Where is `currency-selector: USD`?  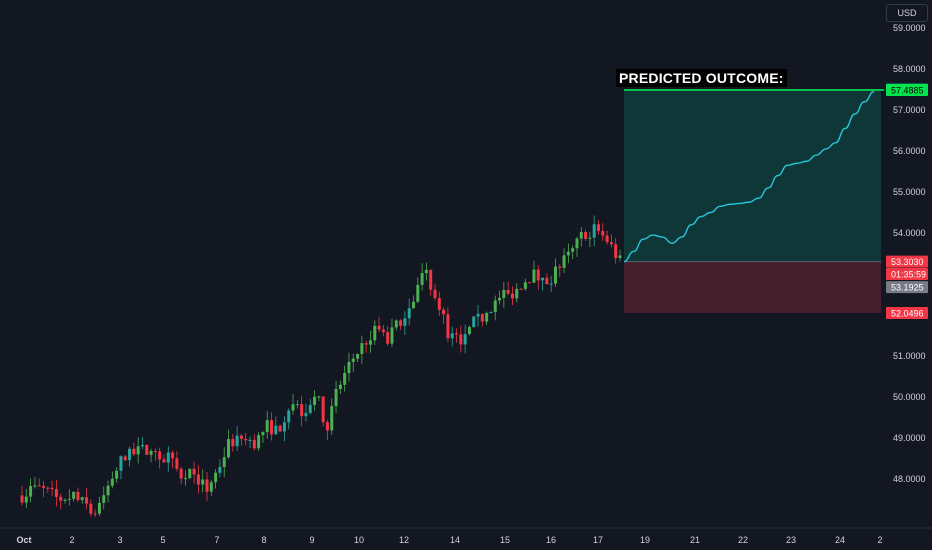 currency-selector: USD is located at coordinates (907, 13).